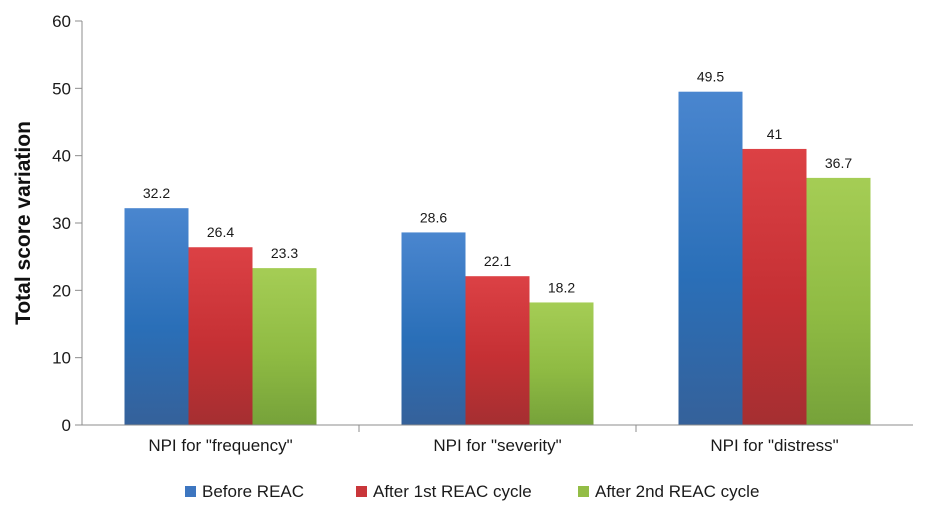  I want to click on y-axis-label: Total score variation, so click(23, 223).